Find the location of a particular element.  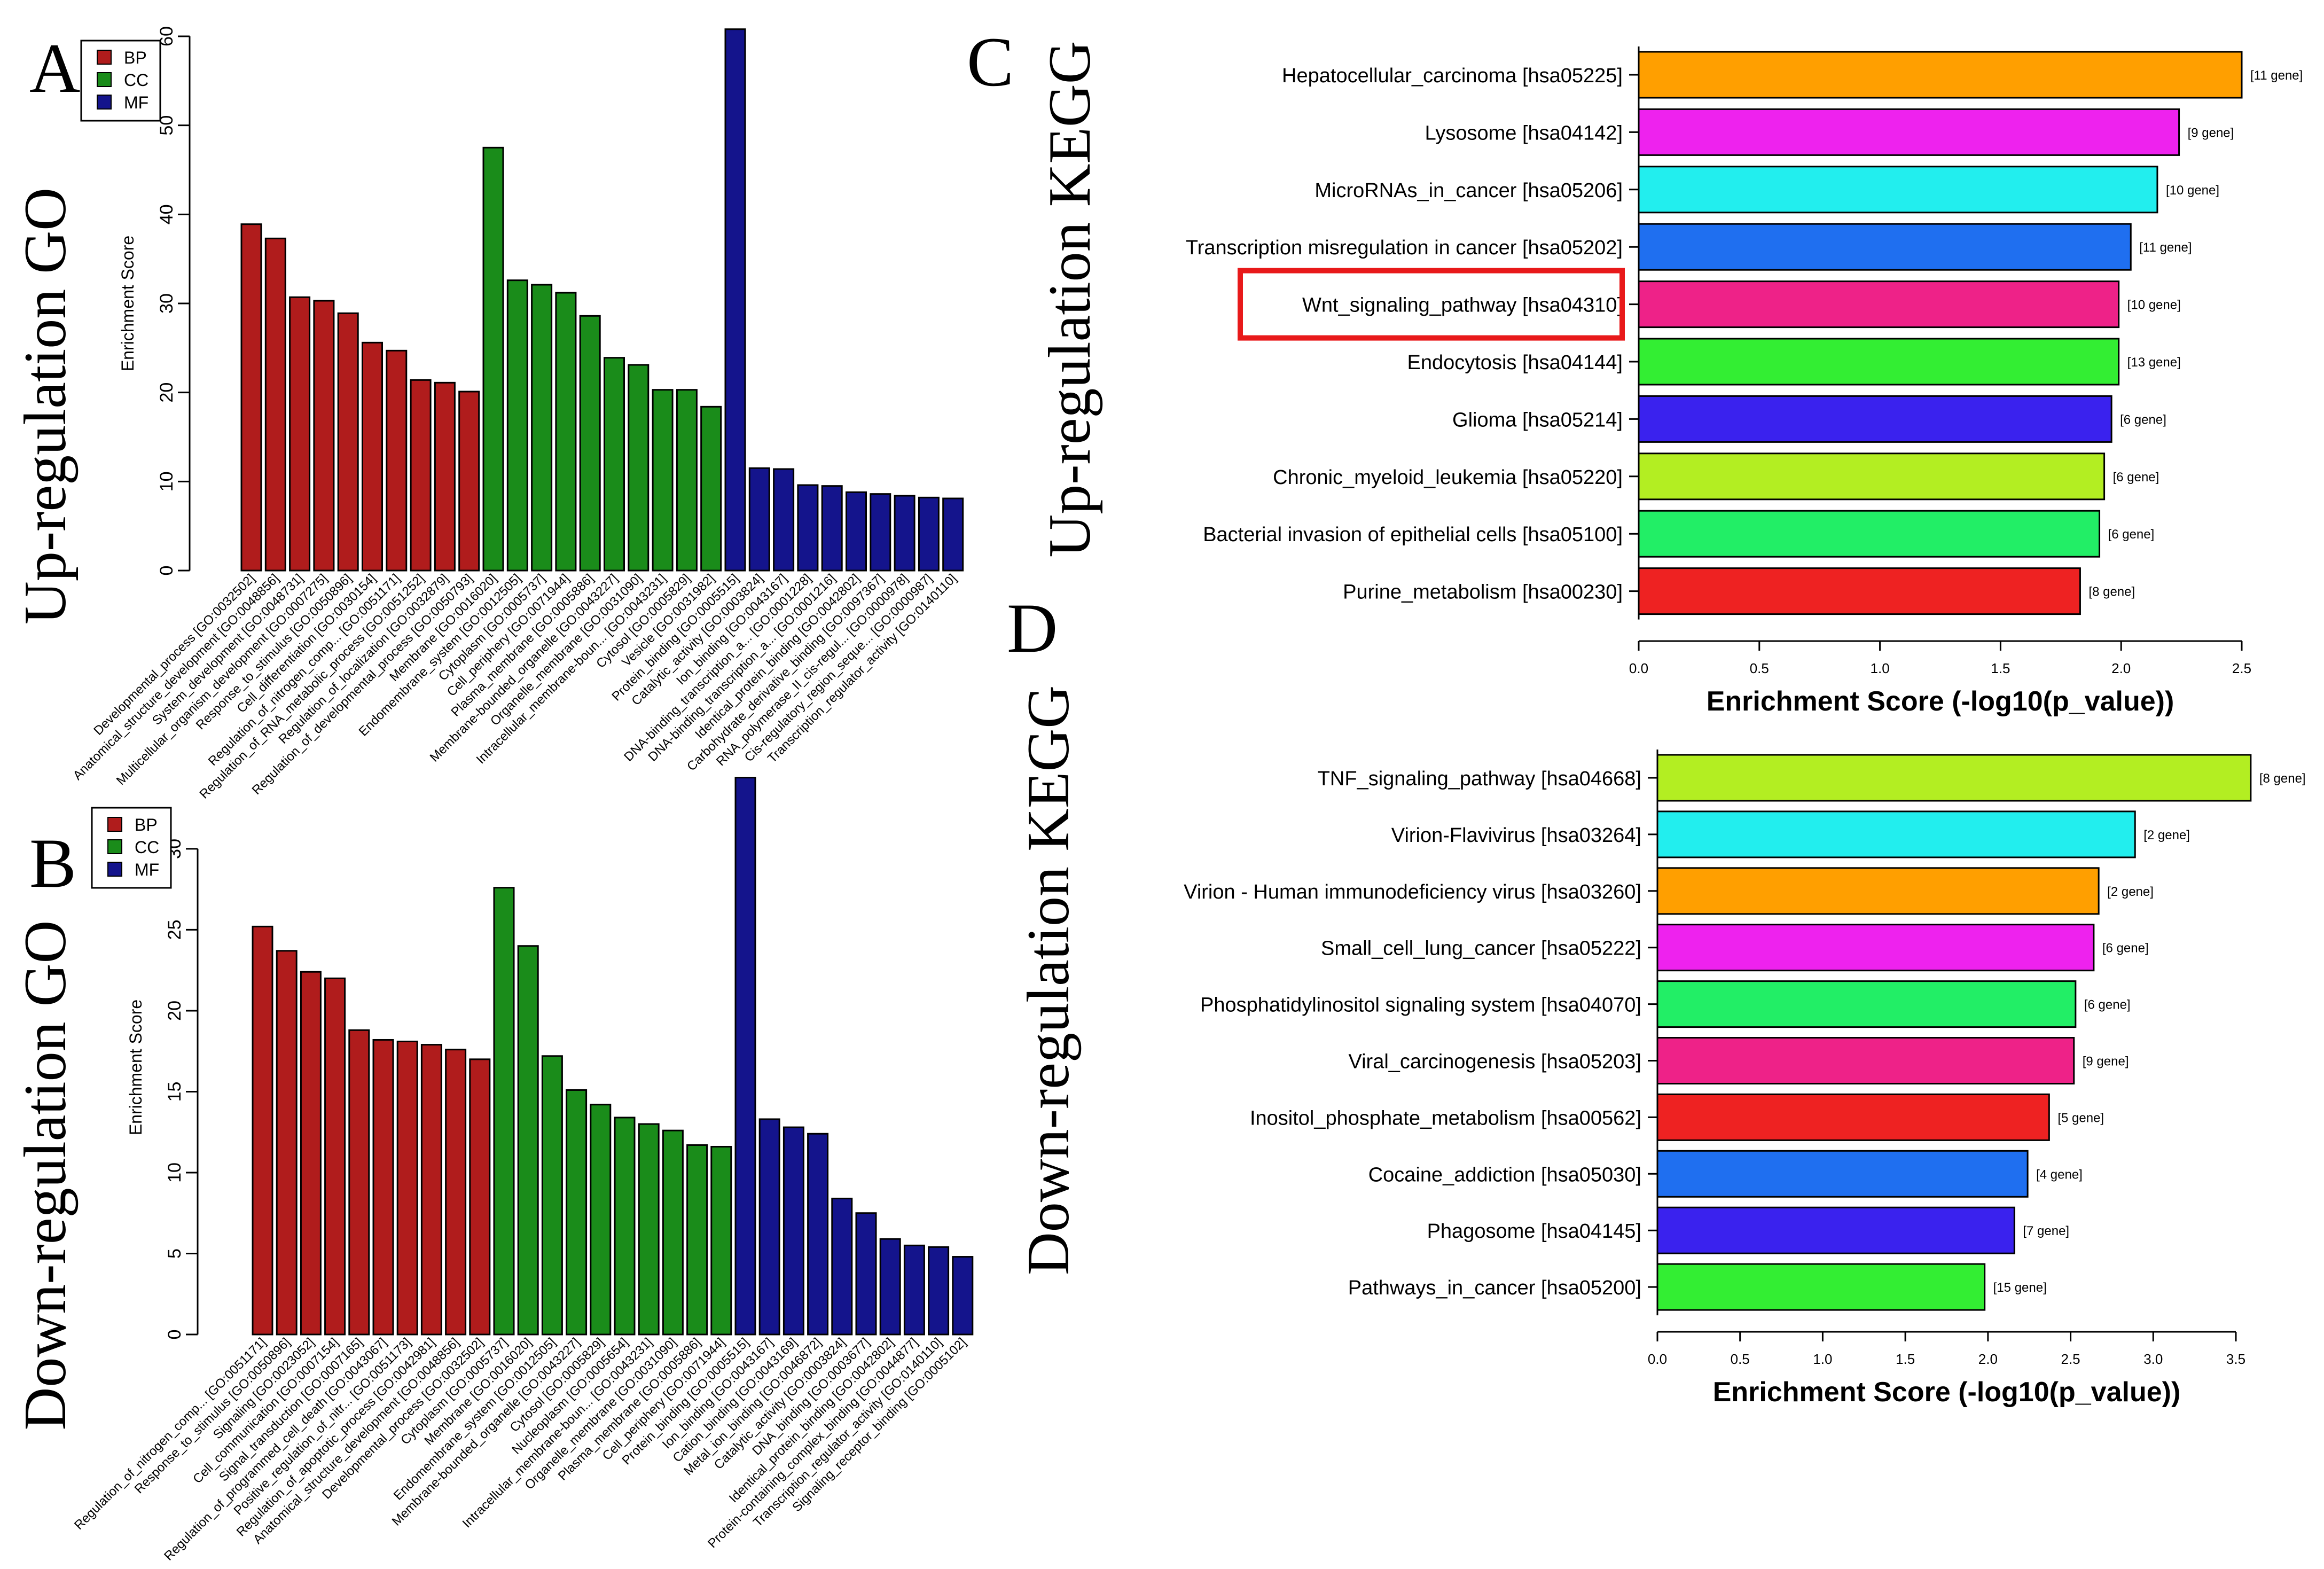

y-tick-label: 20 is located at coordinates (175, 1011).